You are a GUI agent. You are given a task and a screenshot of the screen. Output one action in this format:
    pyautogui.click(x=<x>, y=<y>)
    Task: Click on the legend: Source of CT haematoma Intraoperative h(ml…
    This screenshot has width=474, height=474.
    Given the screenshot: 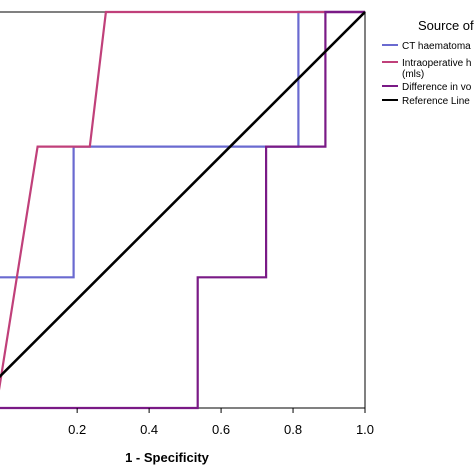 What is the action you would take?
    pyautogui.click(x=428, y=62)
    